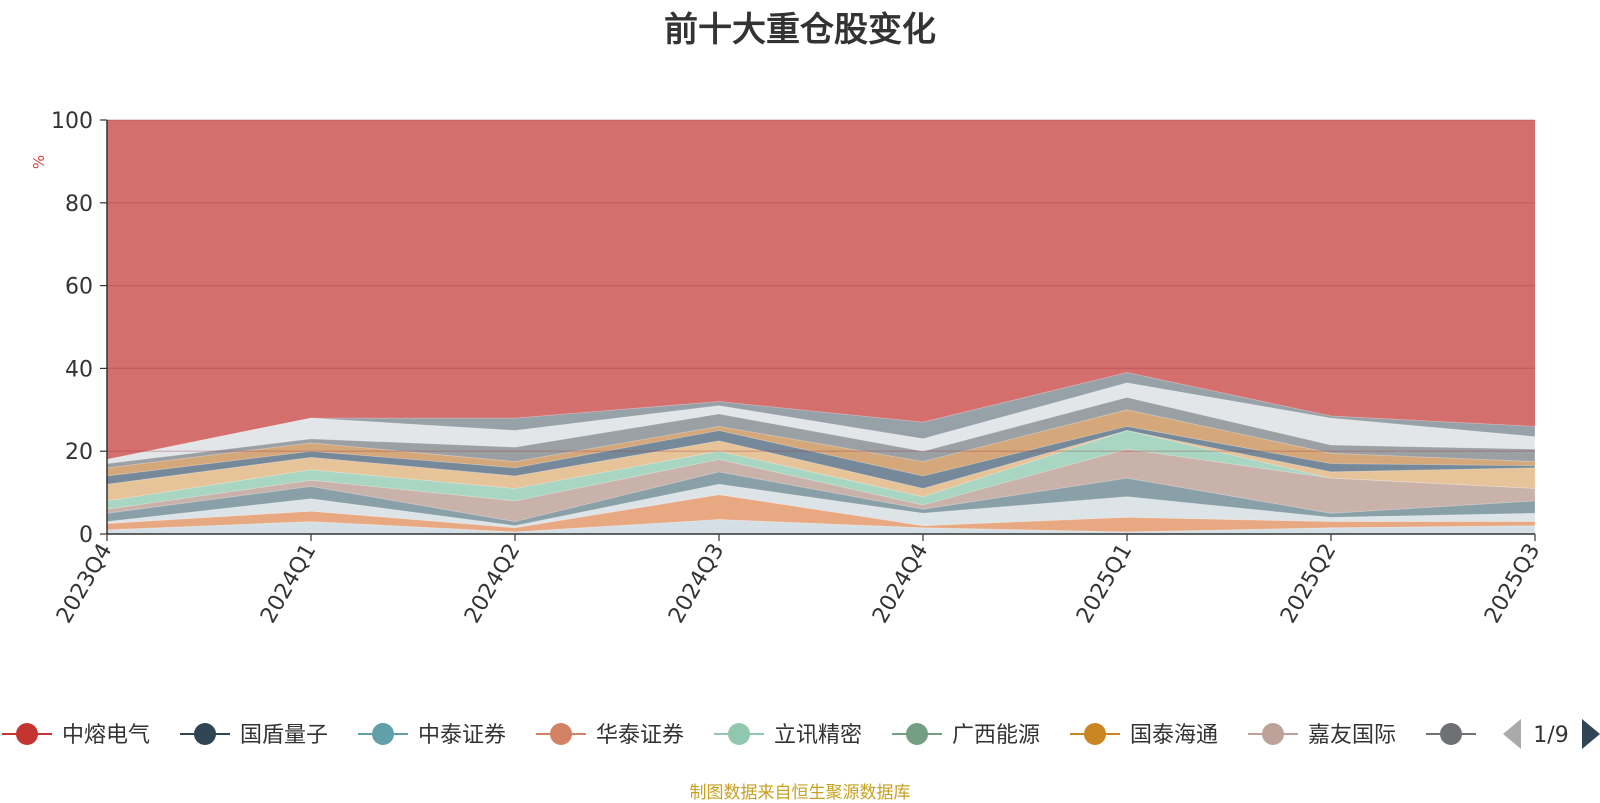 The height and width of the screenshot is (803, 1600). I want to click on legend-item-2: 国盾量子, so click(254, 735).